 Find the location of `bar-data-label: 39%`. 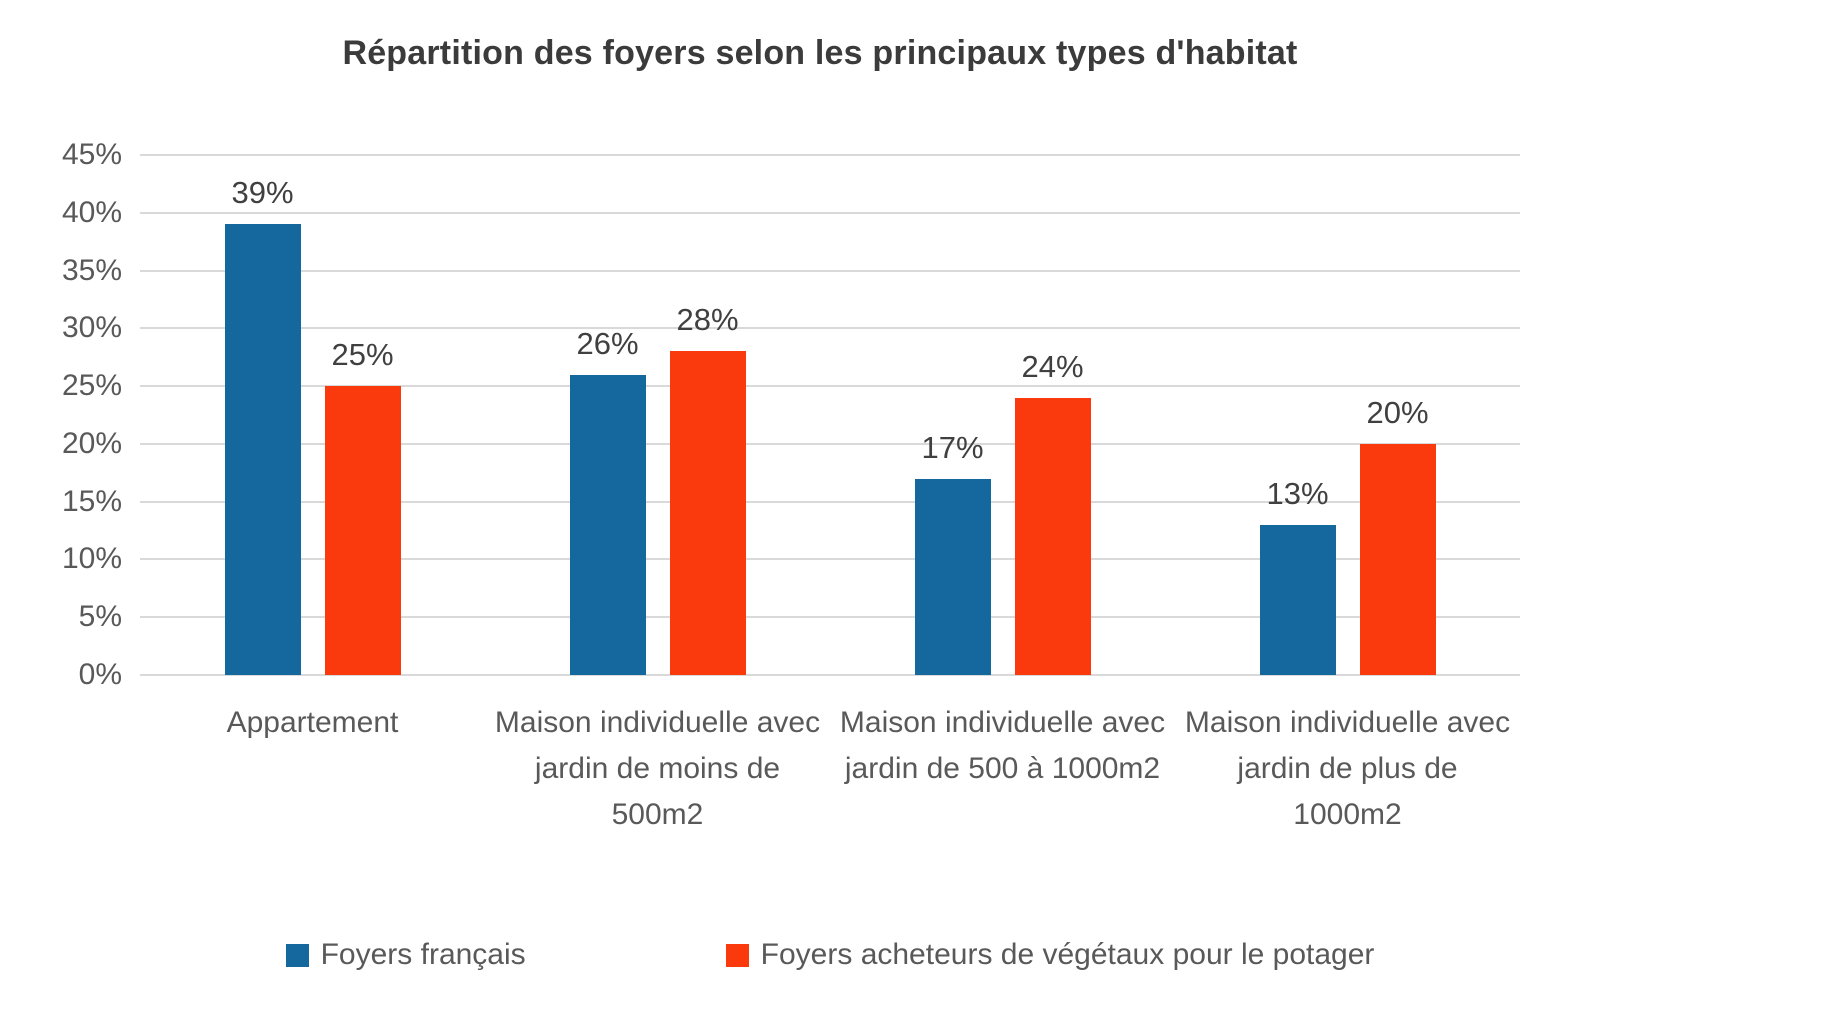

bar-data-label: 39% is located at coordinates (262, 193).